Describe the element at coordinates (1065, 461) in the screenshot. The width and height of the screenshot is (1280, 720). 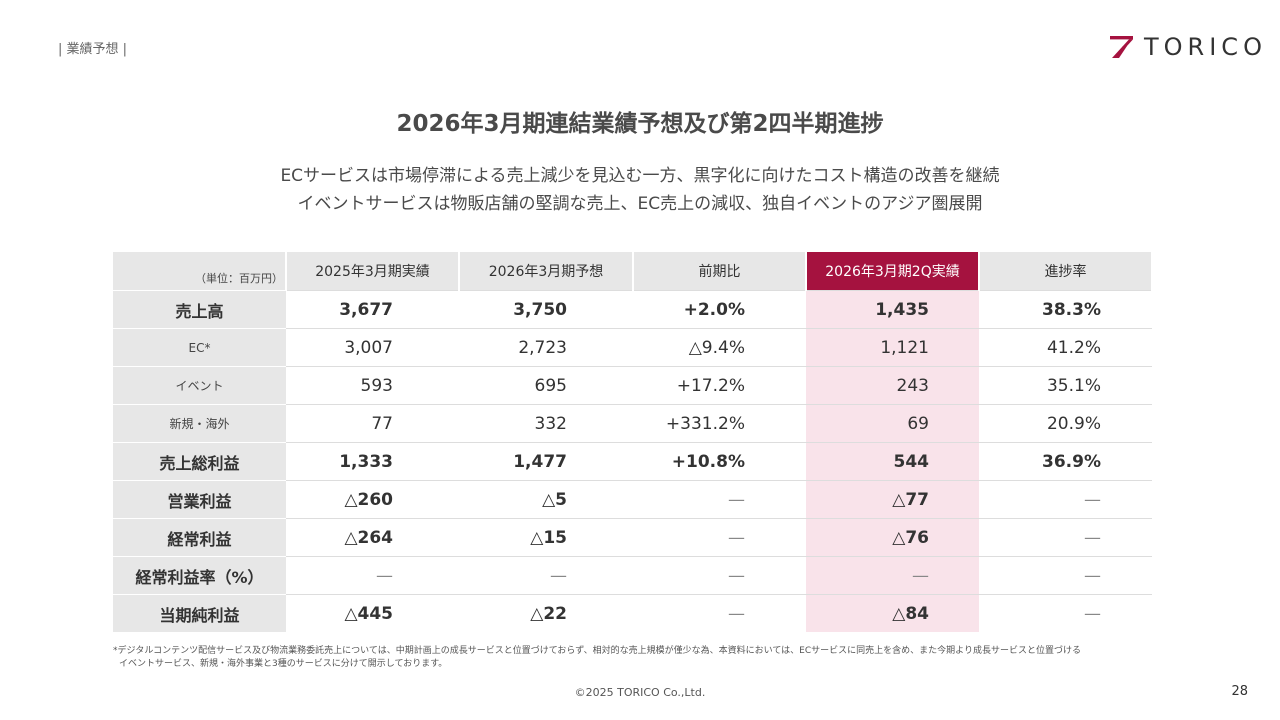
I see `table-cell: 36.9%` at that location.